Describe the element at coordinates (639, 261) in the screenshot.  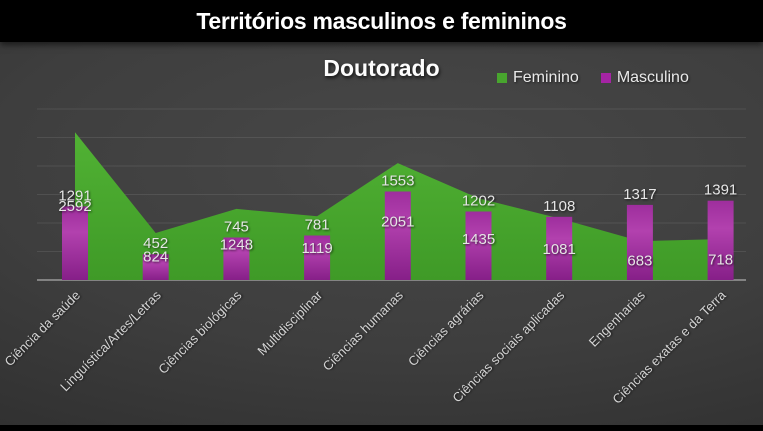
I see `feminino-value-label: 683` at that location.